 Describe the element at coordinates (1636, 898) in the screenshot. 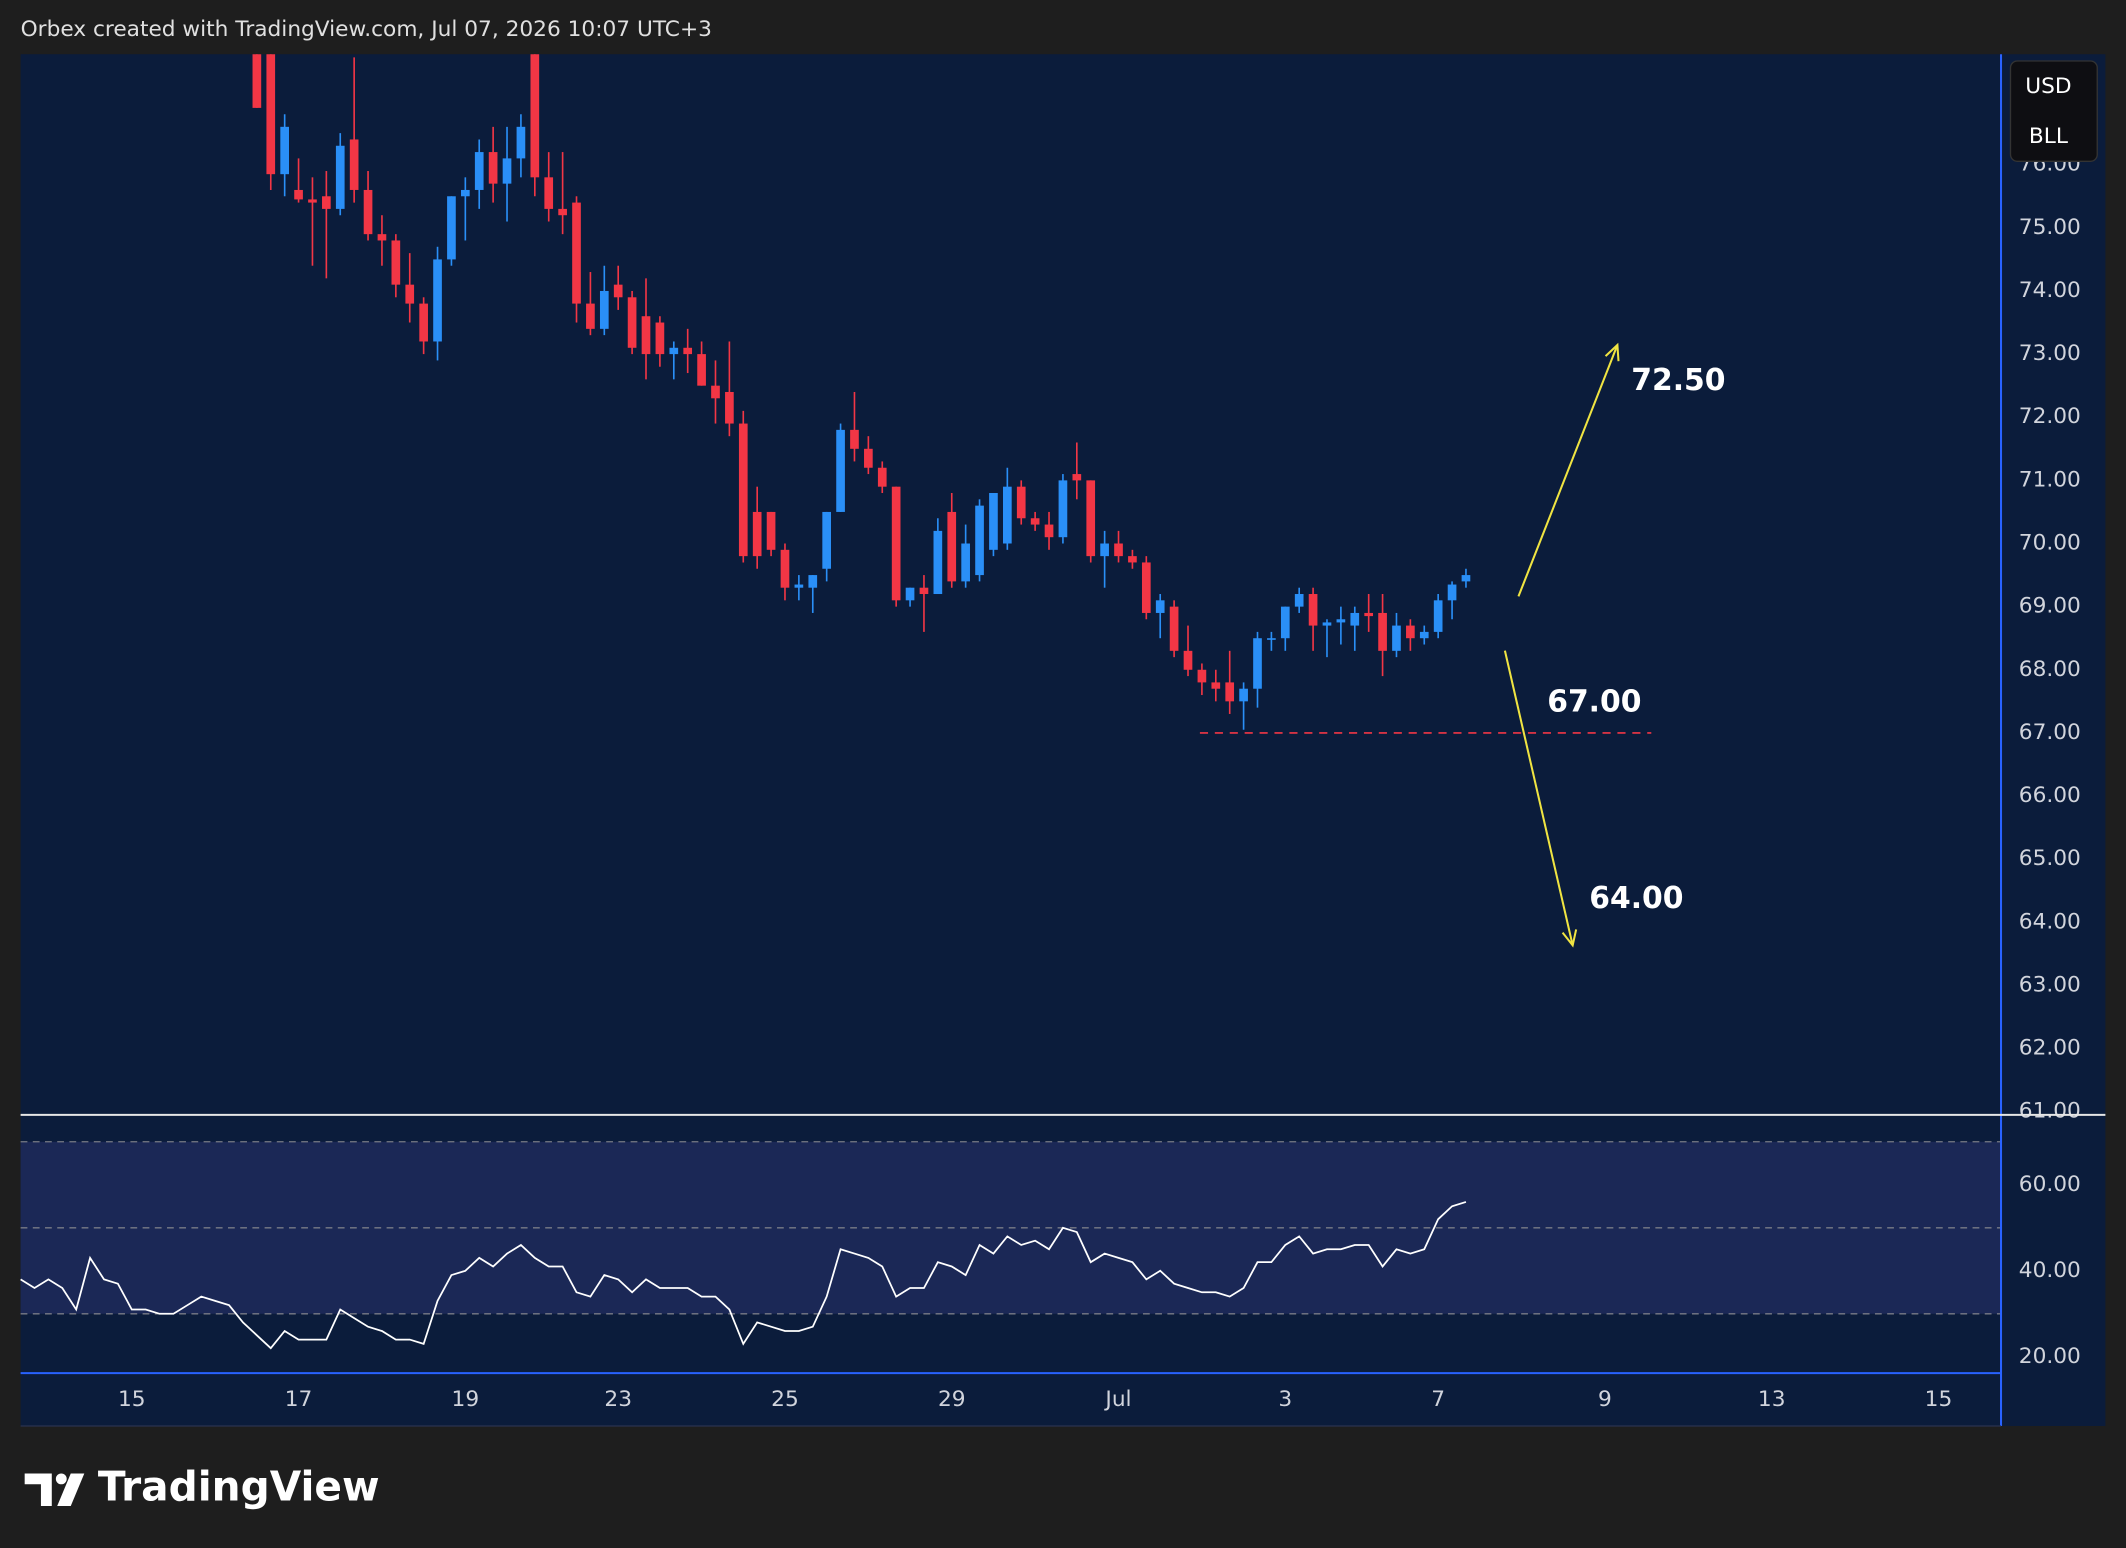

I see `annotation-label: 64.00` at that location.